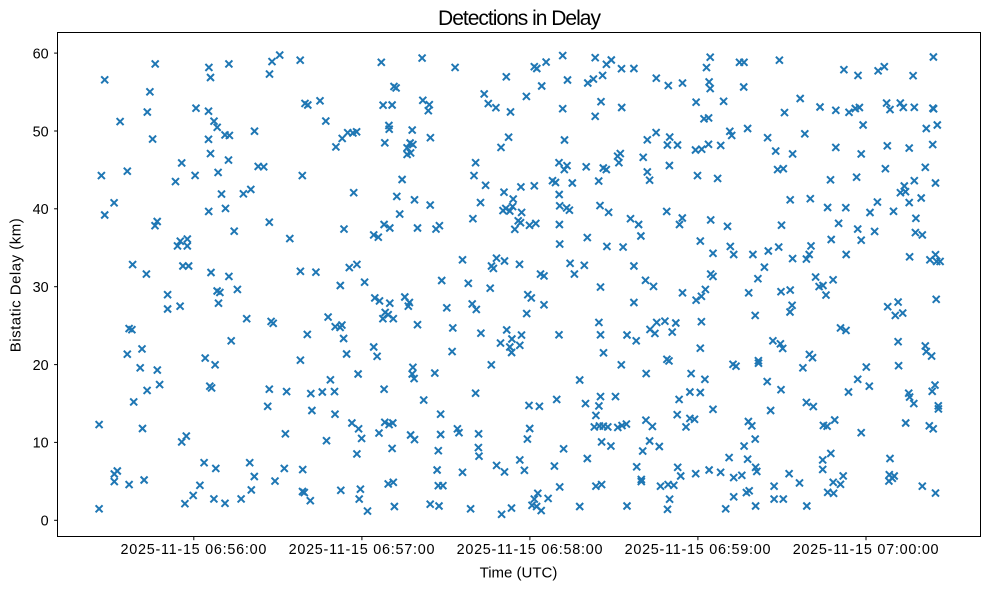 This screenshot has height=590, width=989. I want to click on svg-text: 10, so click(41, 444).